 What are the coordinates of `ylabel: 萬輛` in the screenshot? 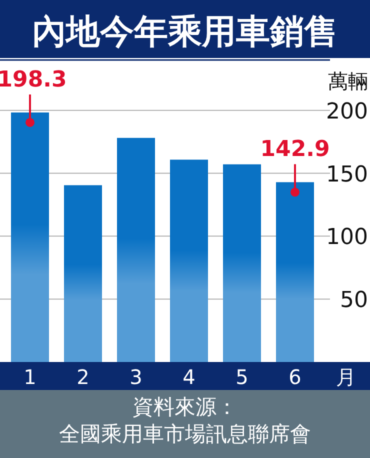 It's located at (348, 81).